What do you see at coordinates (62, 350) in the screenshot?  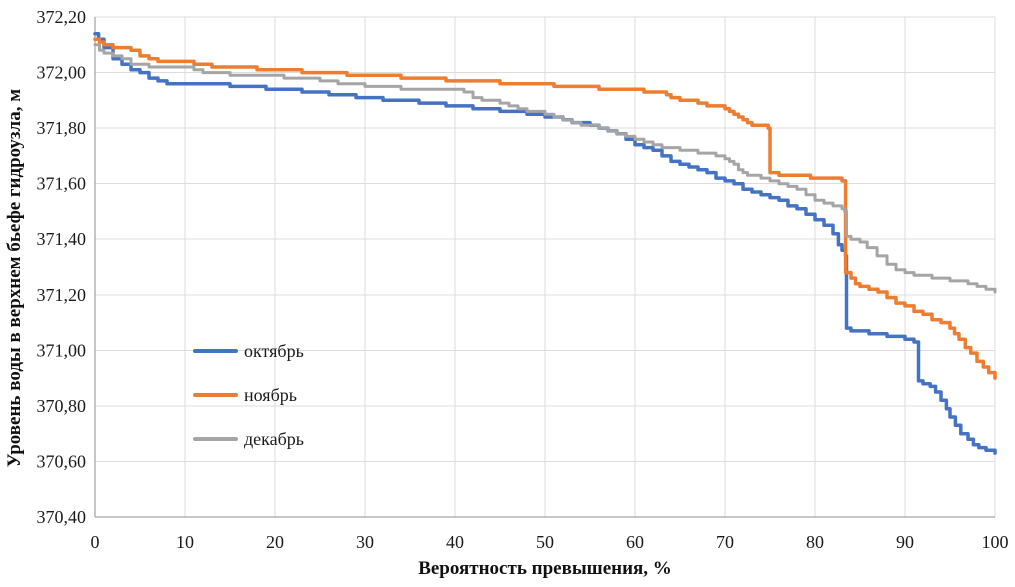 I see `y-tick-label-371,00: 371,00` at bounding box center [62, 350].